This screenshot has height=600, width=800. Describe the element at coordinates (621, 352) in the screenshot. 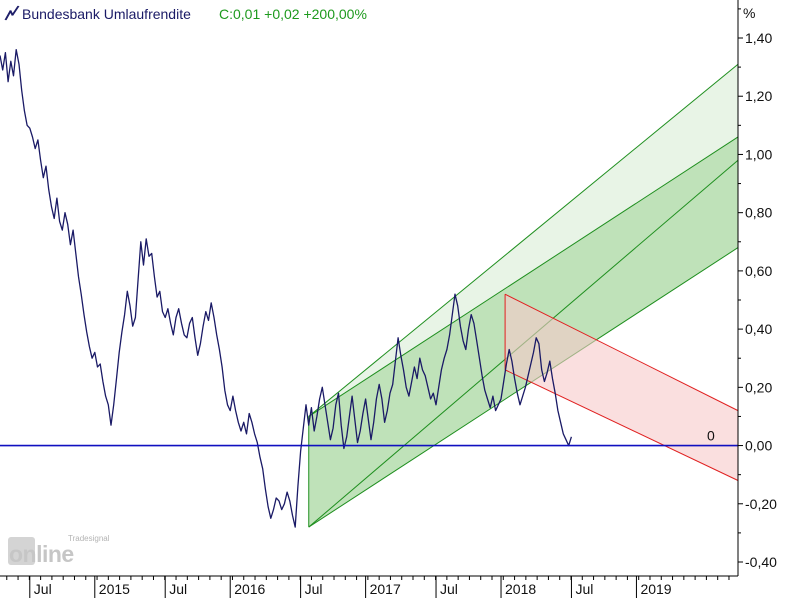

I see `red-channel-upper-line` at that location.